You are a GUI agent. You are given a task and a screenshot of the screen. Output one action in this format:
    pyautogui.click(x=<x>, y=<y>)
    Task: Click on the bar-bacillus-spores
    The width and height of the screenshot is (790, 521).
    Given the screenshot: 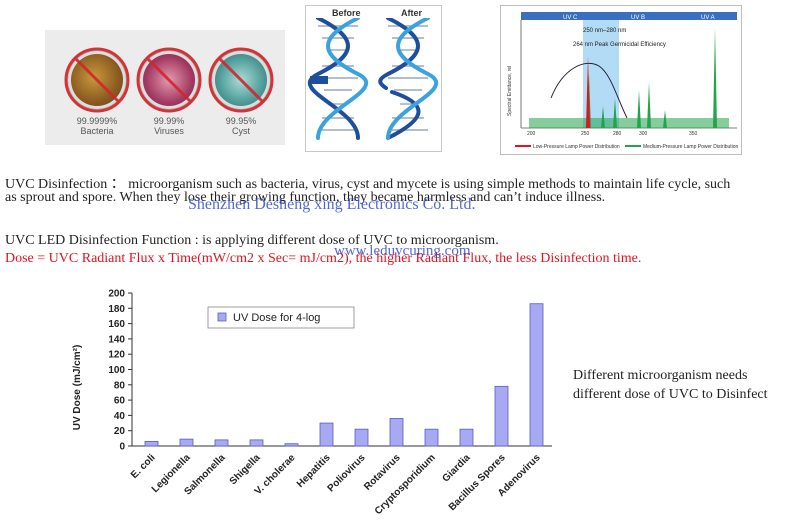 What is the action you would take?
    pyautogui.click(x=501, y=416)
    